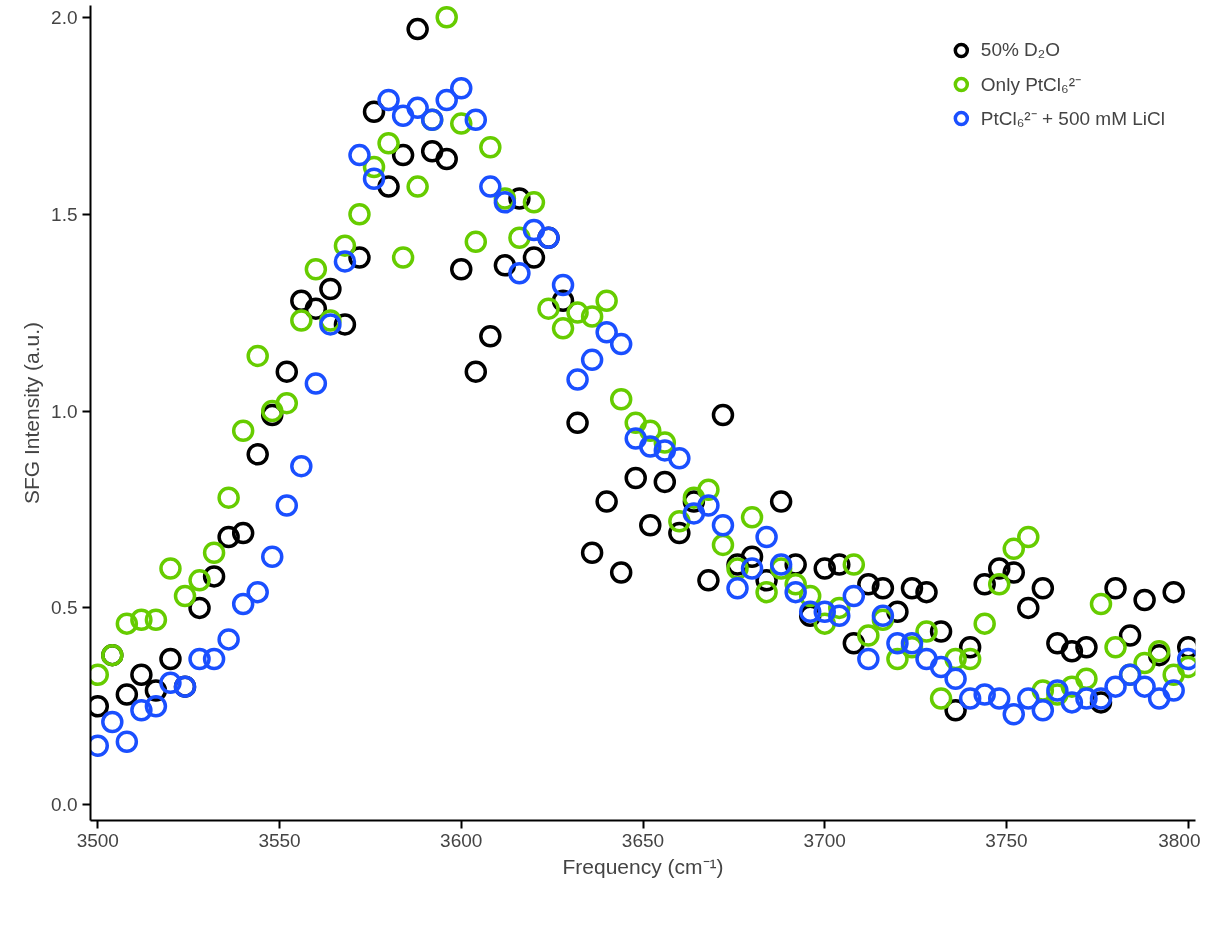 This screenshot has height=928, width=1229. I want to click on x-tick-label: 3750, so click(1006, 840).